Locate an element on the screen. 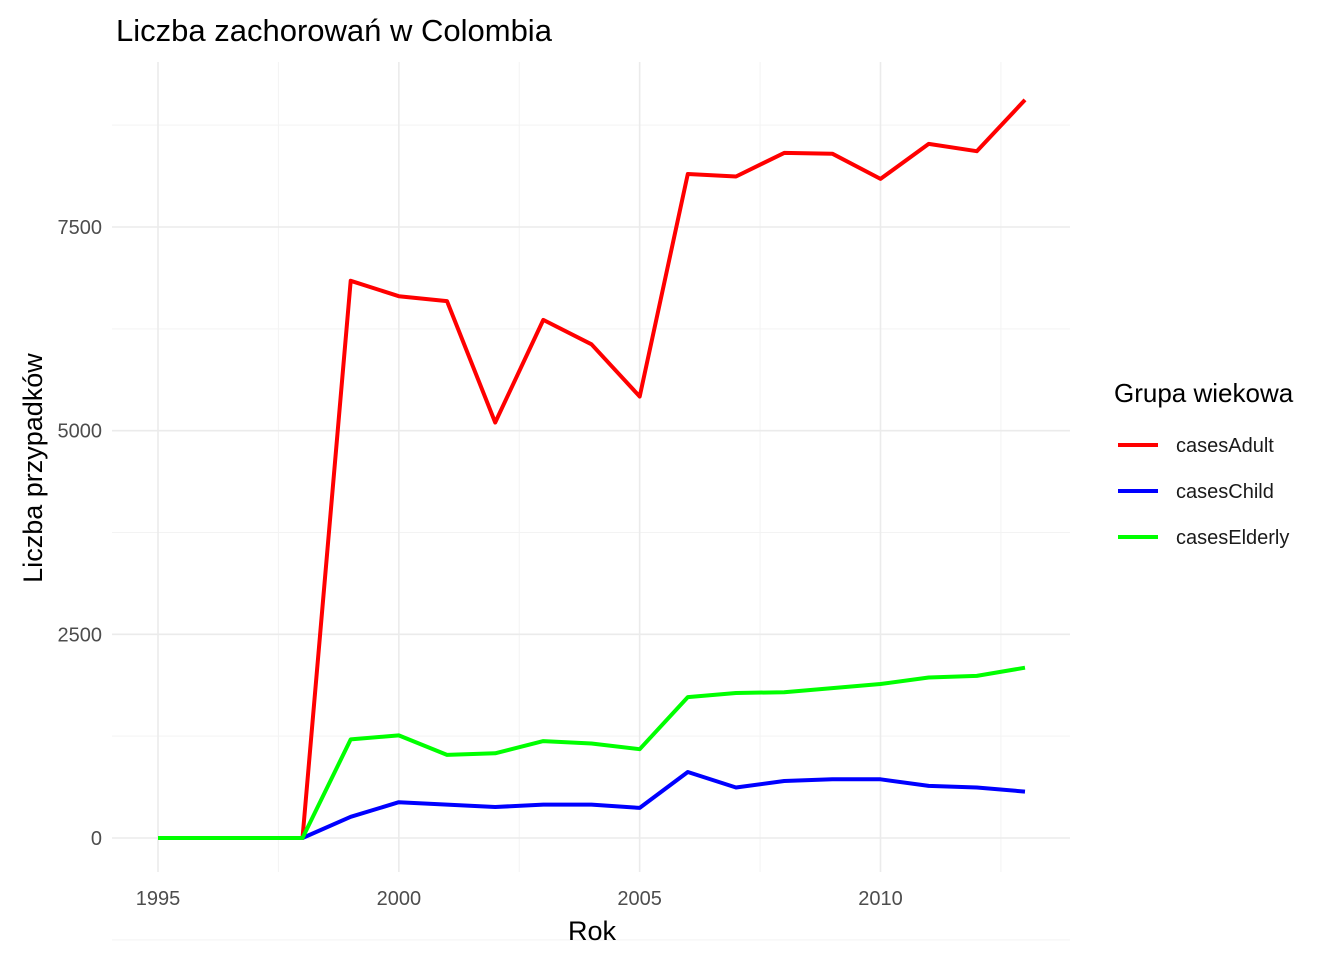 Image resolution: width=1344 pixels, height=960 pixels. legend-label-casesAdult: casesAdult is located at coordinates (1225, 446).